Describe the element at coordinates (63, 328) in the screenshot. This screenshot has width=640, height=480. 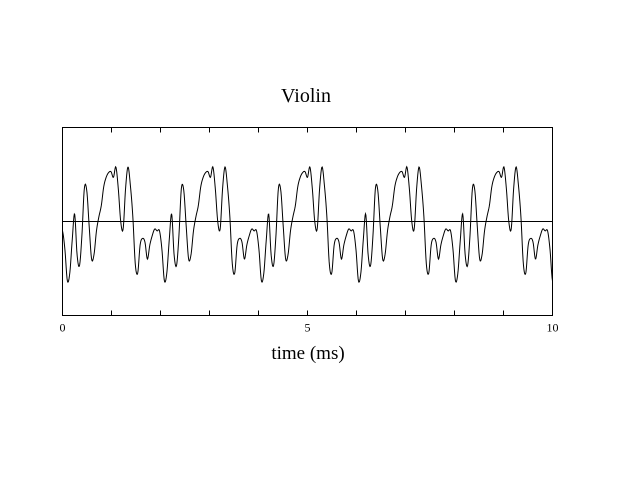
I see `x-tick-label-0: 0` at that location.